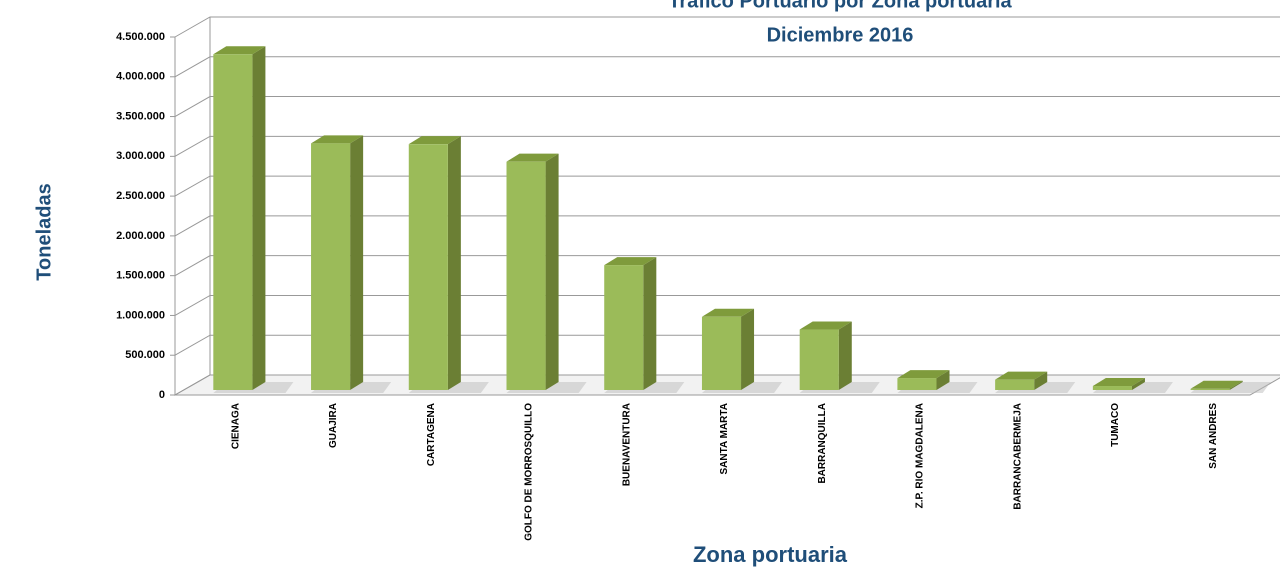 This screenshot has height=575, width=1280. Describe the element at coordinates (44, 231) in the screenshot. I see `y-axis-title: Toneladas` at that location.